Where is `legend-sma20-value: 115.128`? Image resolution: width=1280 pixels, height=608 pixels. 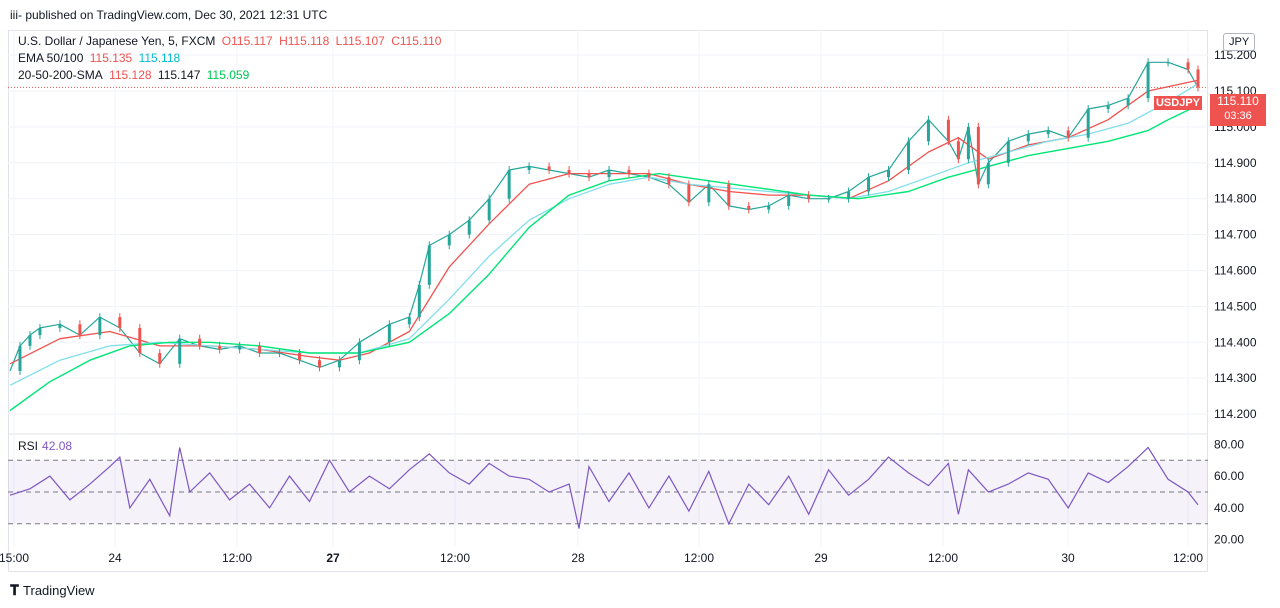
legend-sma20-value: 115.128 is located at coordinates (130, 75).